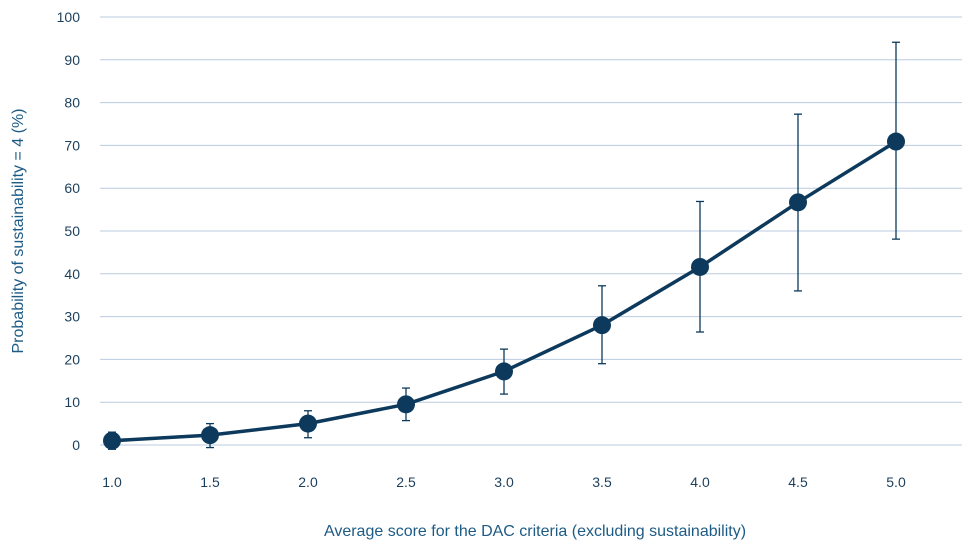 Image resolution: width=962 pixels, height=548 pixels. Describe the element at coordinates (72, 145) in the screenshot. I see `y-tick-label: 70` at that location.